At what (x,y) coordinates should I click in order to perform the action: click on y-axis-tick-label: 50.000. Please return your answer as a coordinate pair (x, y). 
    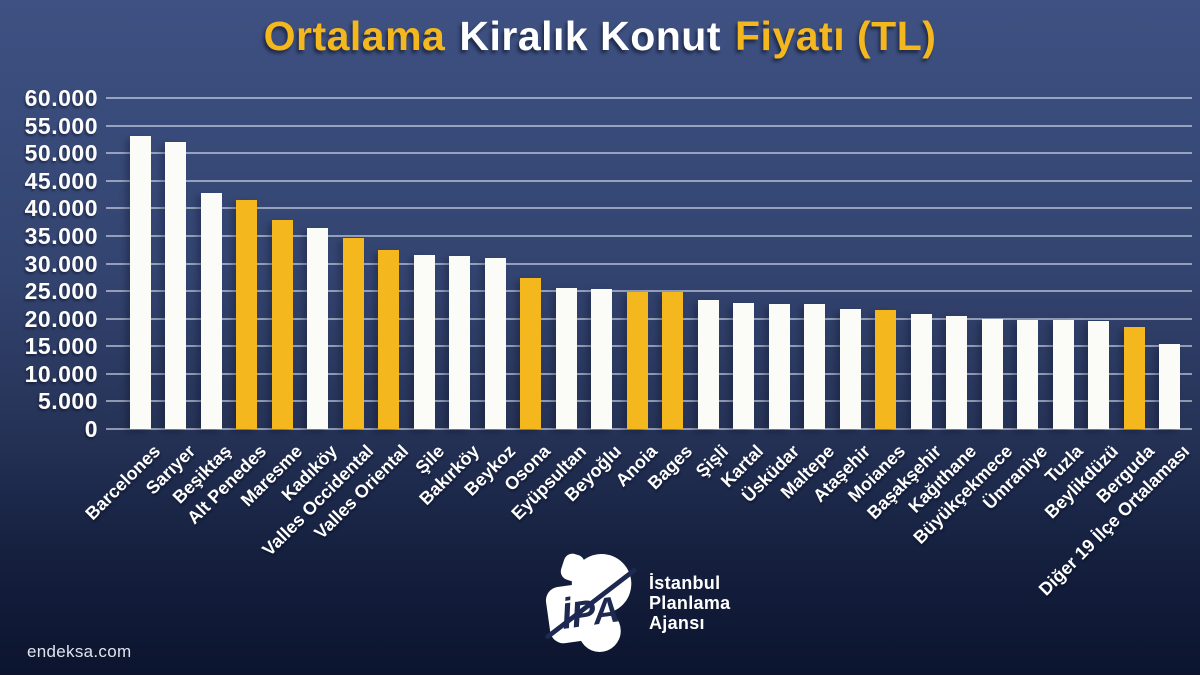
    Looking at the image, I should click on (61, 153).